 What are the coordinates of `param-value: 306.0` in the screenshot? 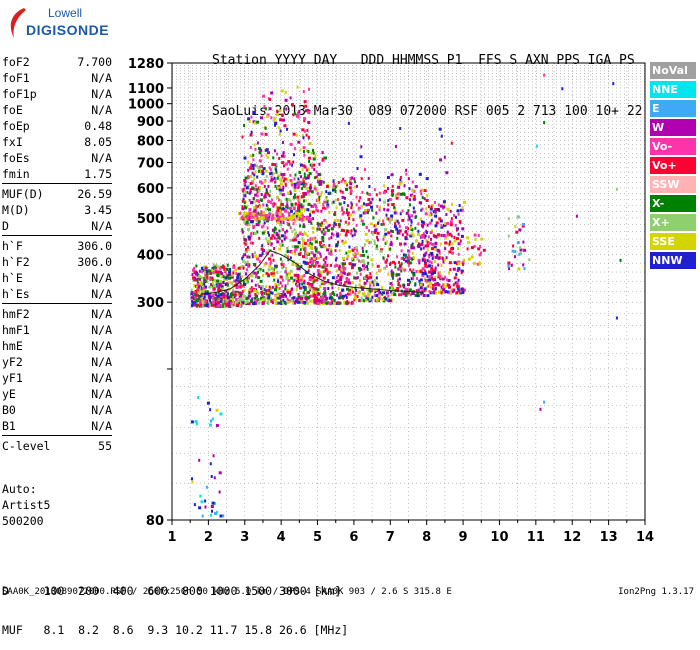 It's located at (94, 262).